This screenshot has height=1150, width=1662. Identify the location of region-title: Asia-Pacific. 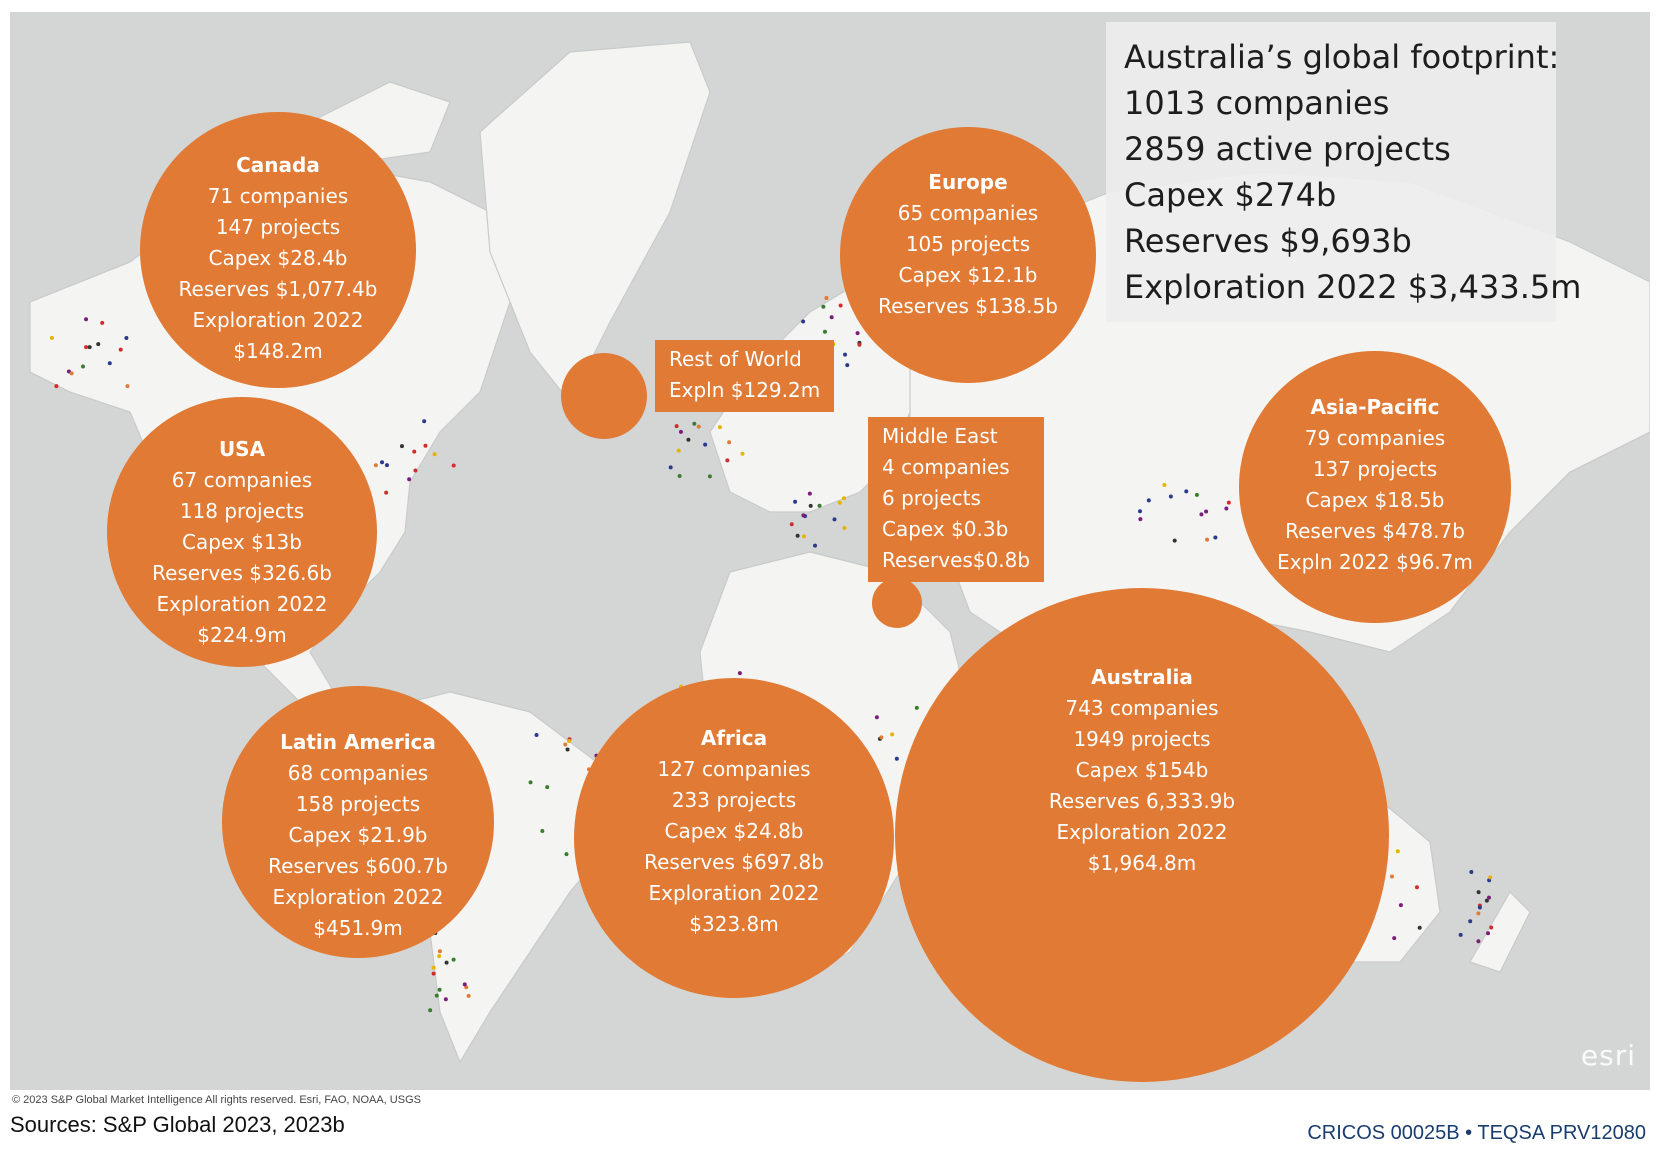
(1375, 407).